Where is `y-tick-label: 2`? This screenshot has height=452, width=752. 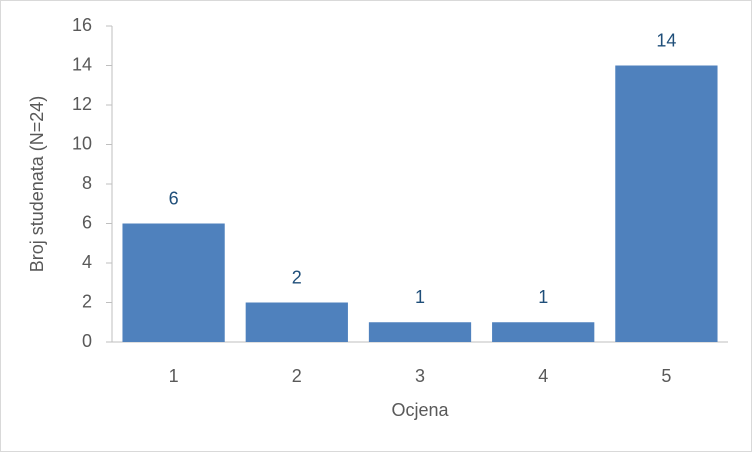 y-tick-label: 2 is located at coordinates (87, 301).